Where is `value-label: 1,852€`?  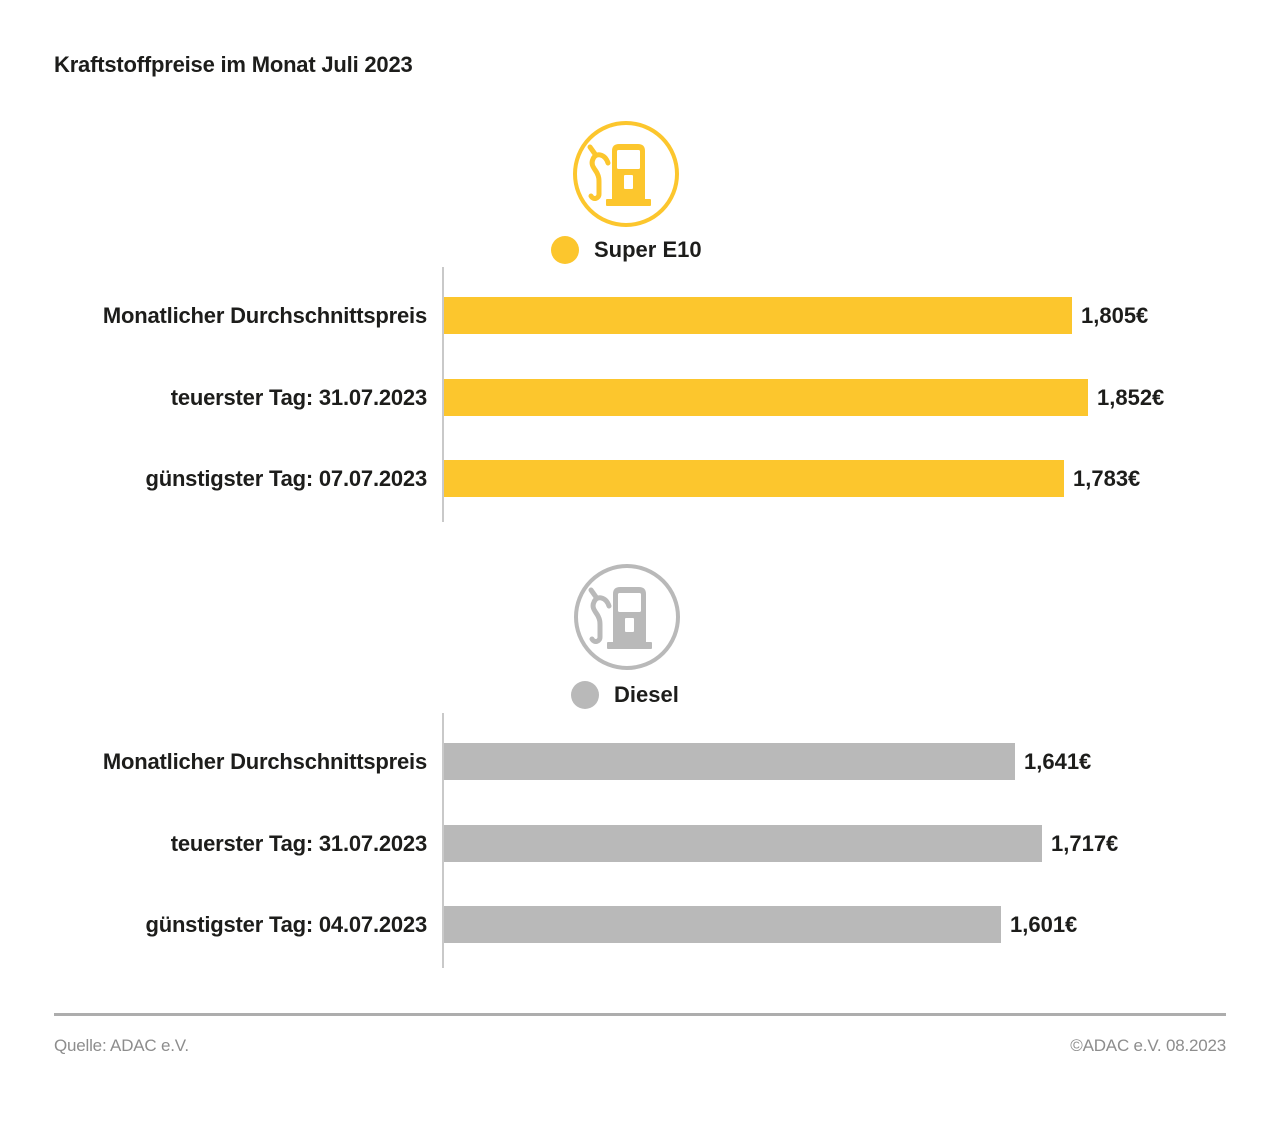 value-label: 1,852€ is located at coordinates (1131, 397).